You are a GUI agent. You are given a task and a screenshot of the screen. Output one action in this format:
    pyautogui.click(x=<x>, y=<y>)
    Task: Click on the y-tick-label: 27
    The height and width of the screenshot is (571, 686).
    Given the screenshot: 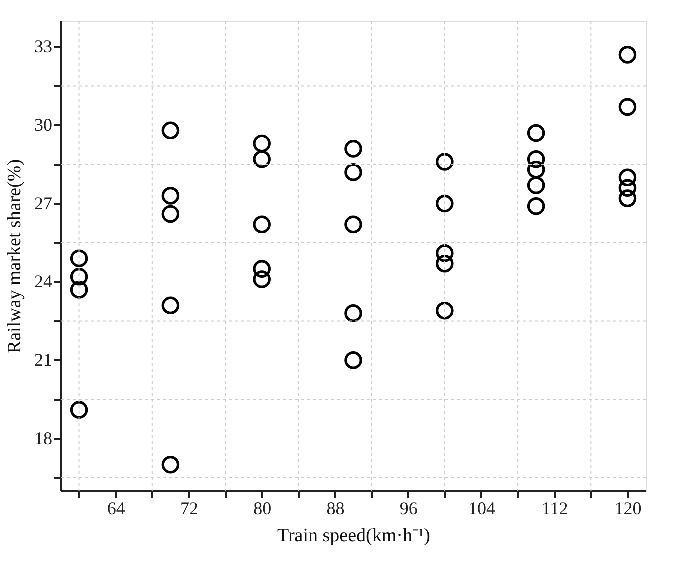 What is the action you would take?
    pyautogui.click(x=43, y=203)
    